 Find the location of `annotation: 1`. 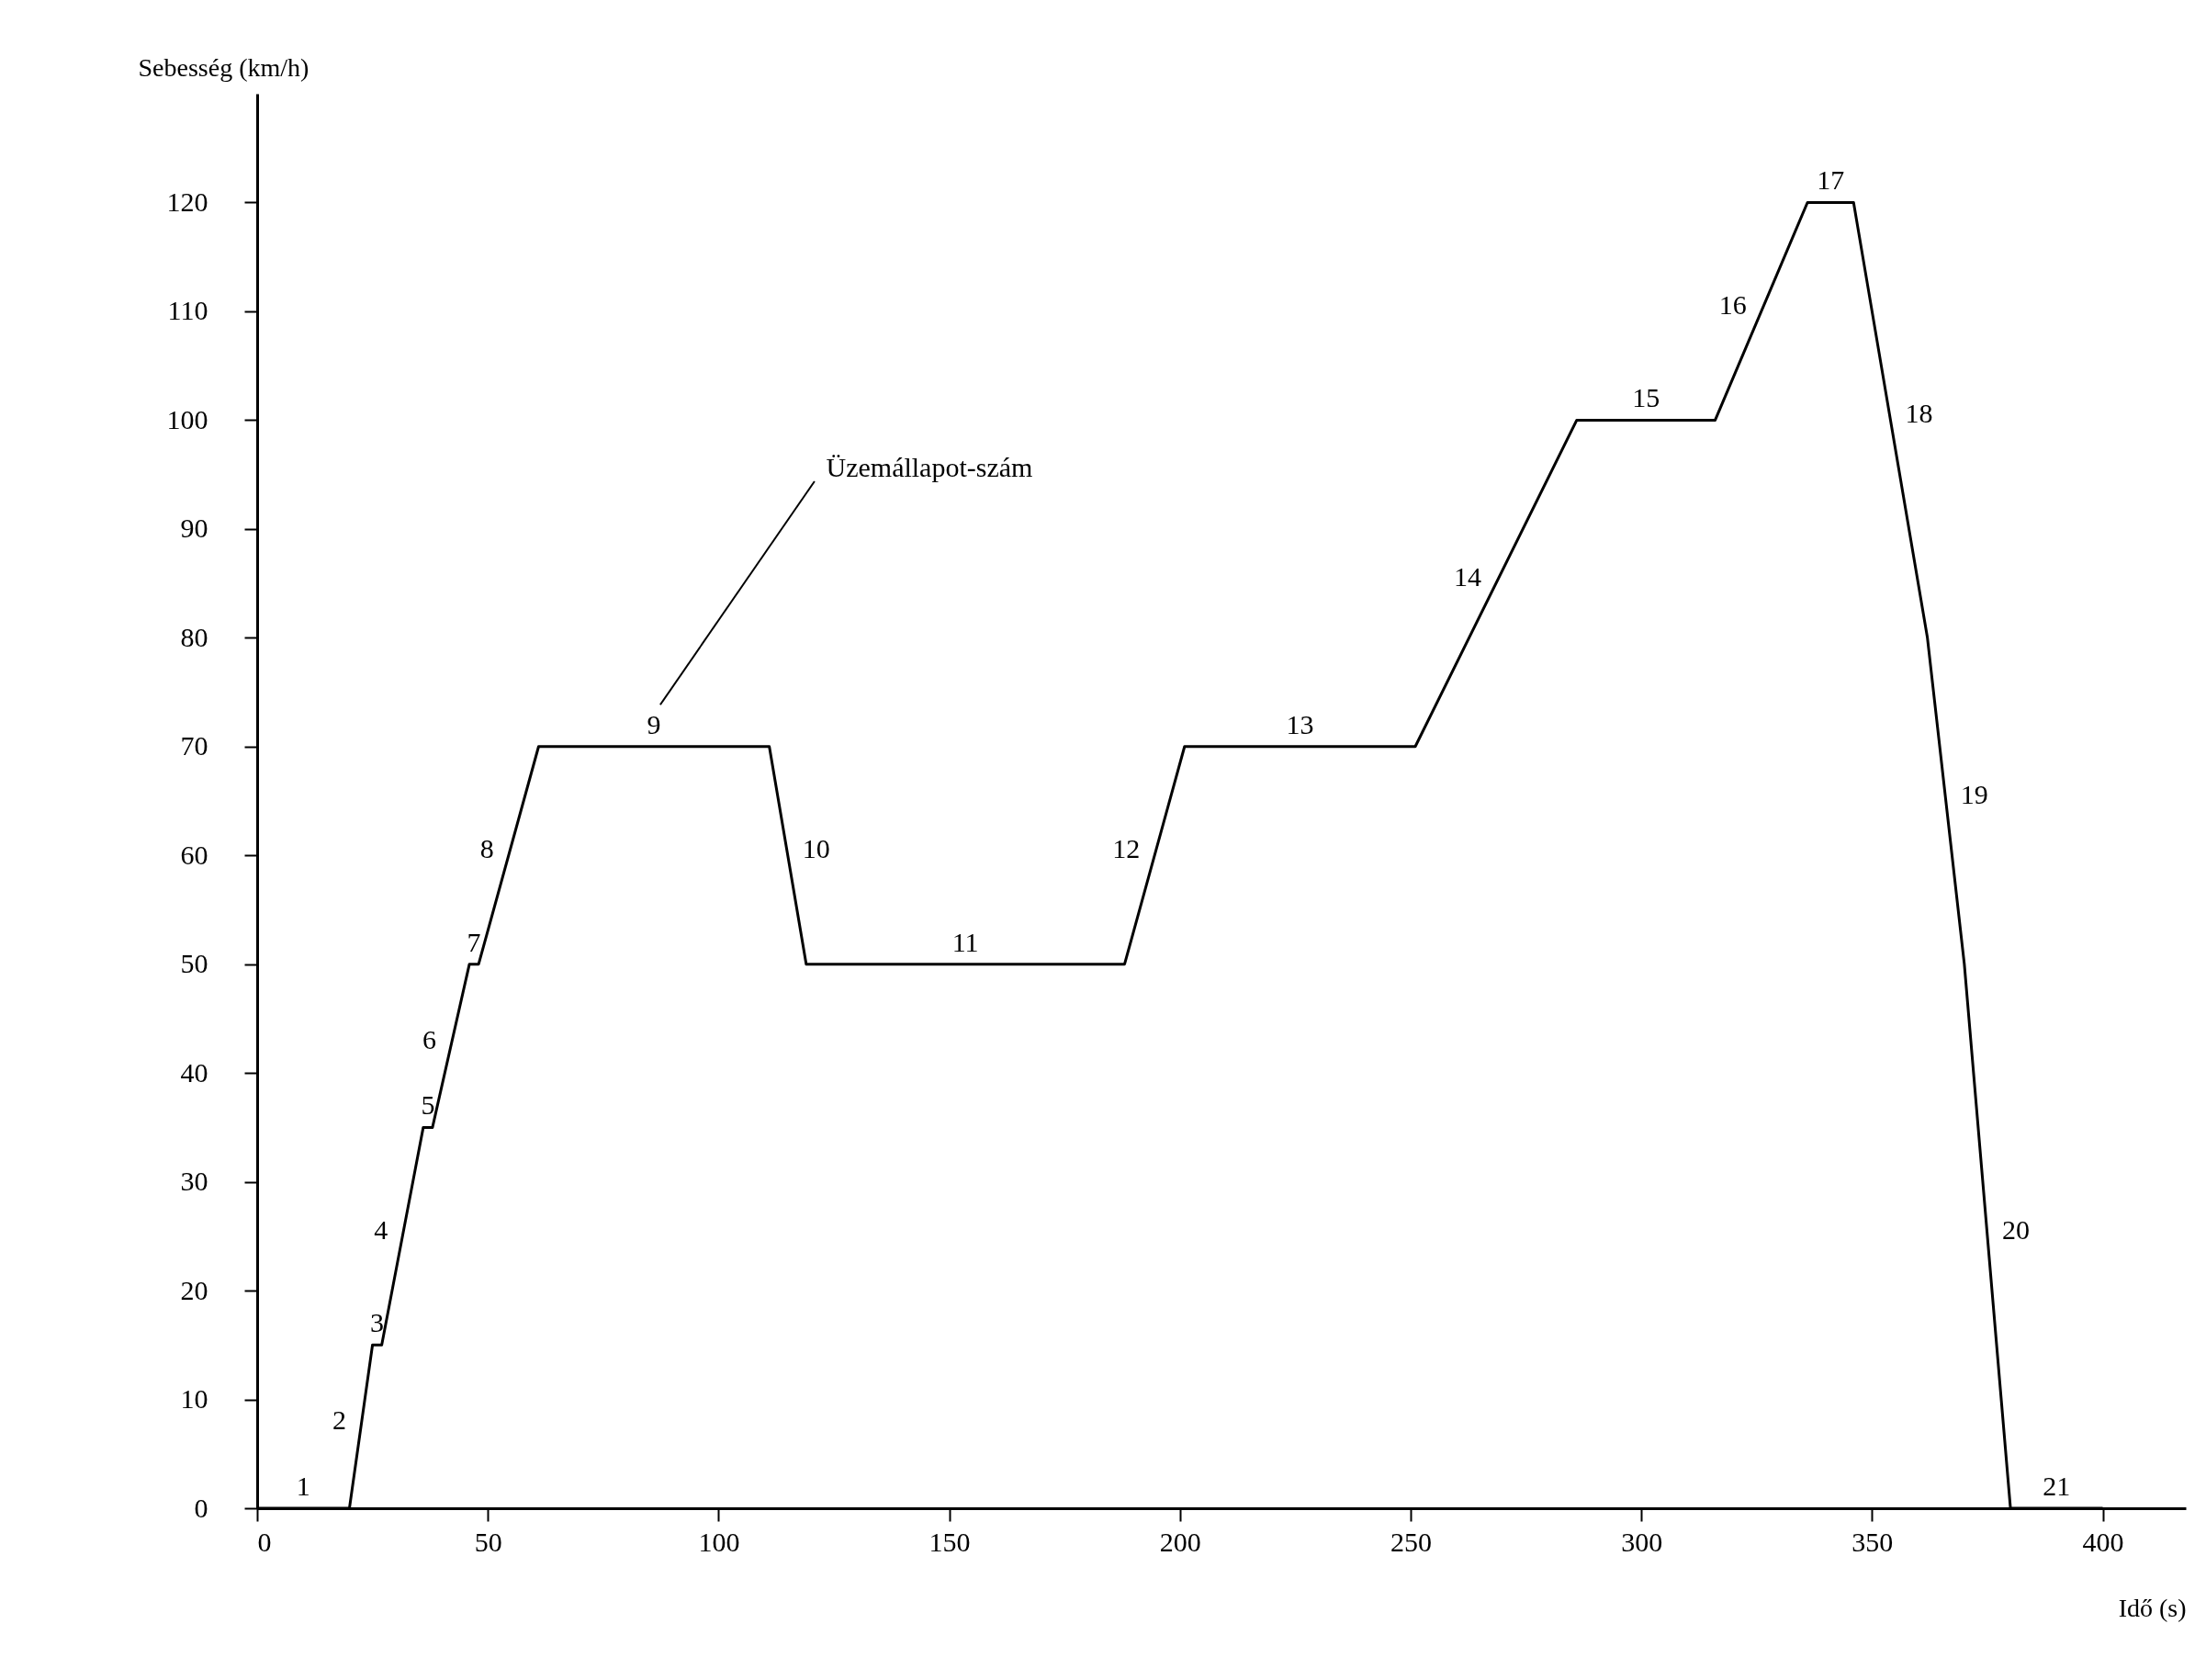

annotation: 1 is located at coordinates (303, 1486).